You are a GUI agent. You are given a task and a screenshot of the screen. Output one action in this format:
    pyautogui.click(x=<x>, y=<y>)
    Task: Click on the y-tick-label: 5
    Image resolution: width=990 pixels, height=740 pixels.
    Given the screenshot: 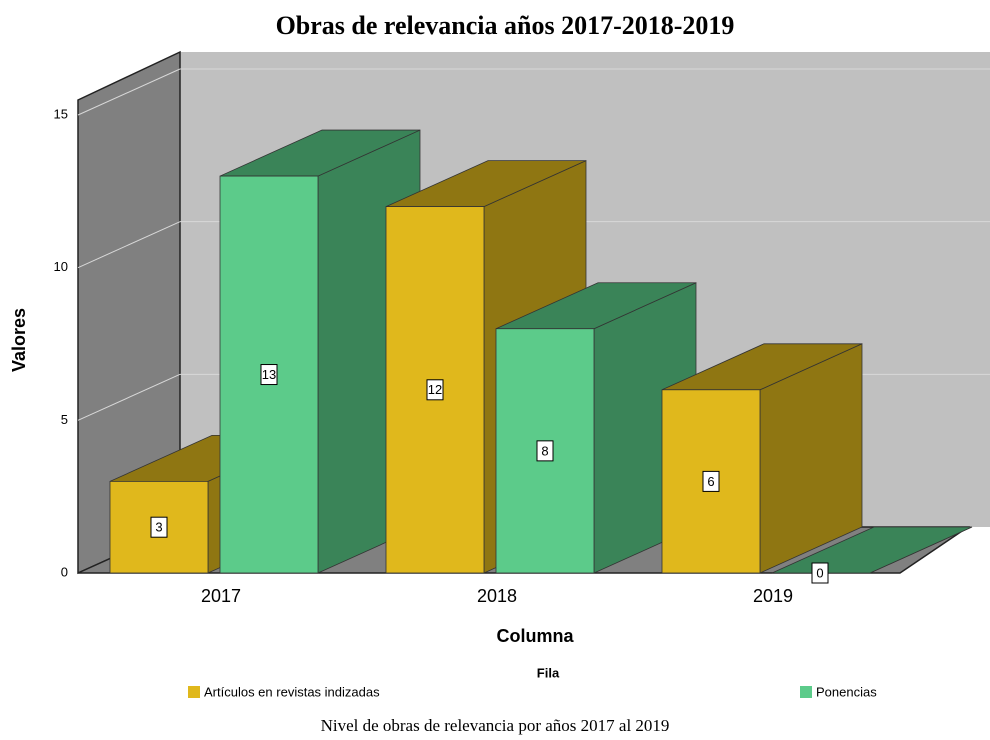 What is the action you would take?
    pyautogui.click(x=64, y=419)
    